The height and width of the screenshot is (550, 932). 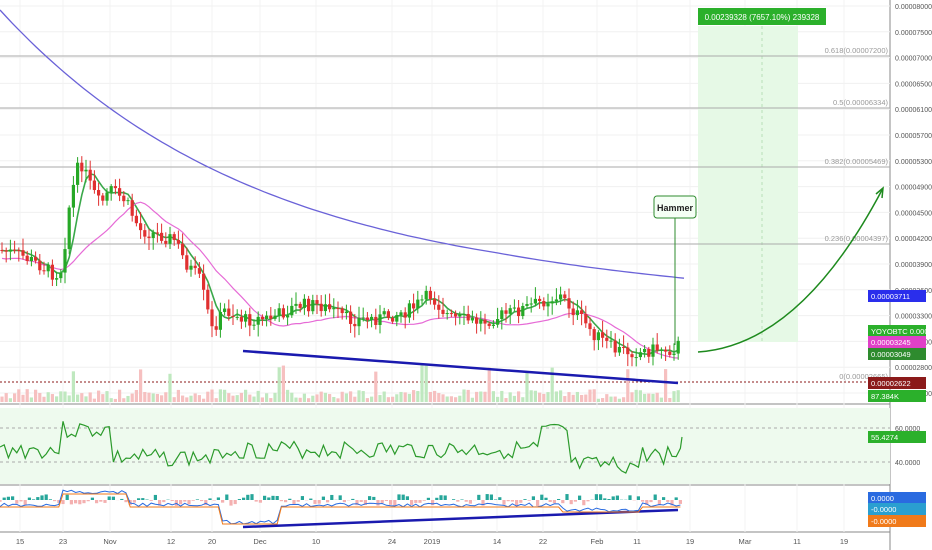 I want to click on y-tick-label: 0.00005700, so click(x=913, y=136).